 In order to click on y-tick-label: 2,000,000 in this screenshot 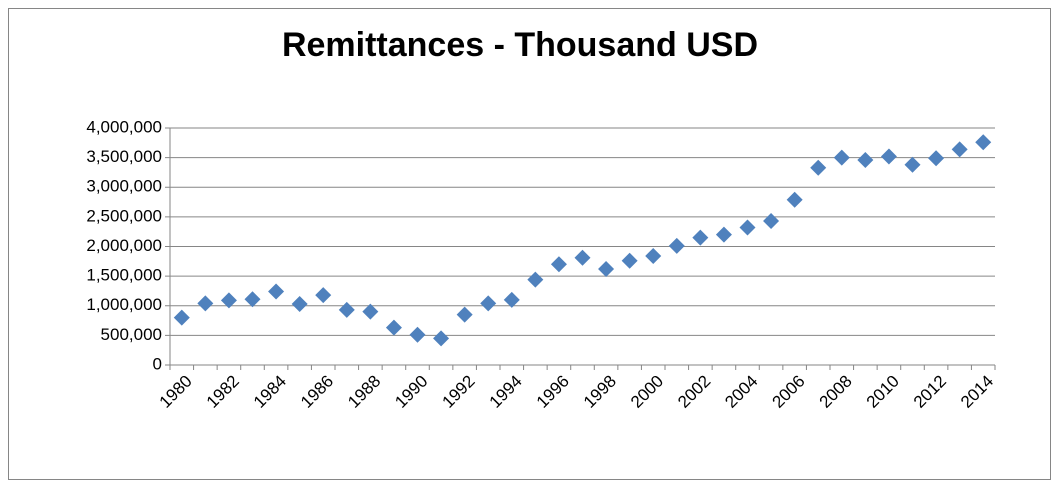, I will do `click(124, 245)`.